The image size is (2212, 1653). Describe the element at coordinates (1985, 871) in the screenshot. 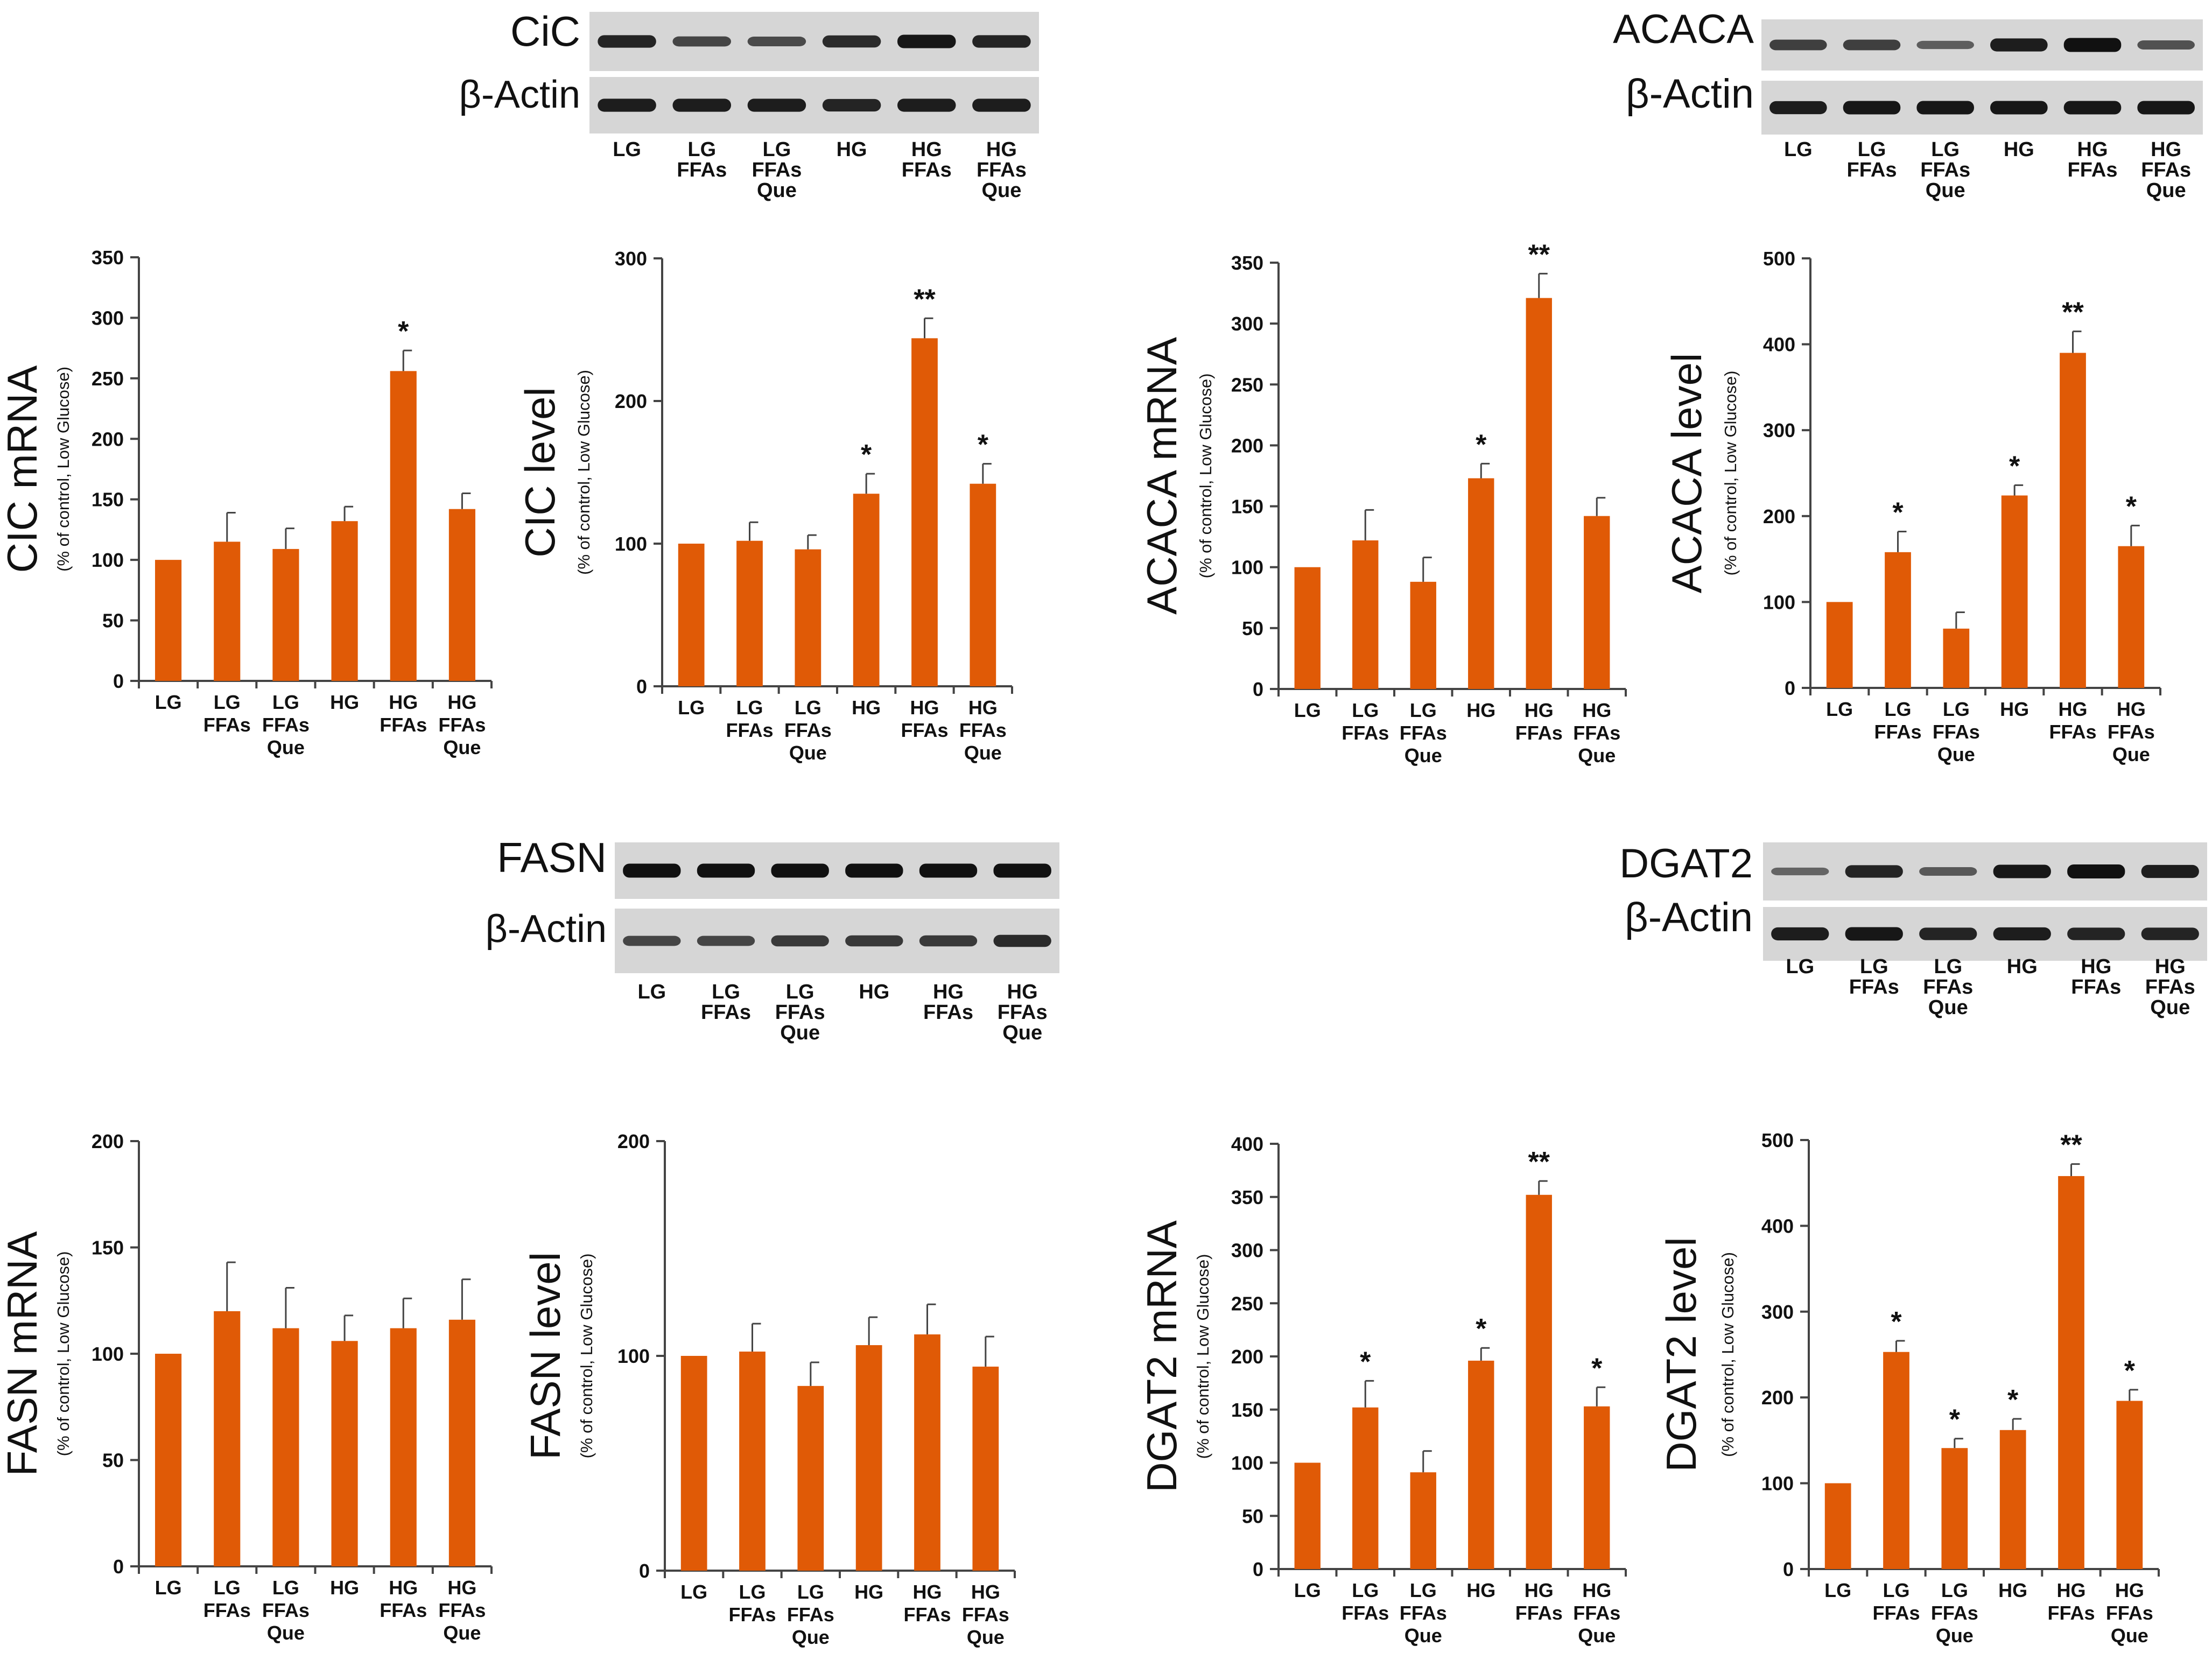

I see `blot-strip-target` at that location.